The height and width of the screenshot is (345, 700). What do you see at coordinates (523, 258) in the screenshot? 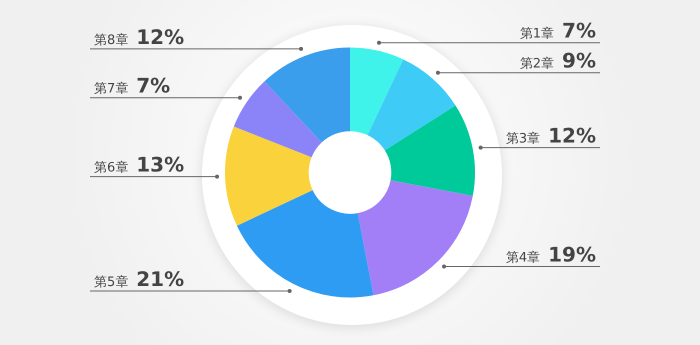
I see `slice-label: 第4章` at bounding box center [523, 258].